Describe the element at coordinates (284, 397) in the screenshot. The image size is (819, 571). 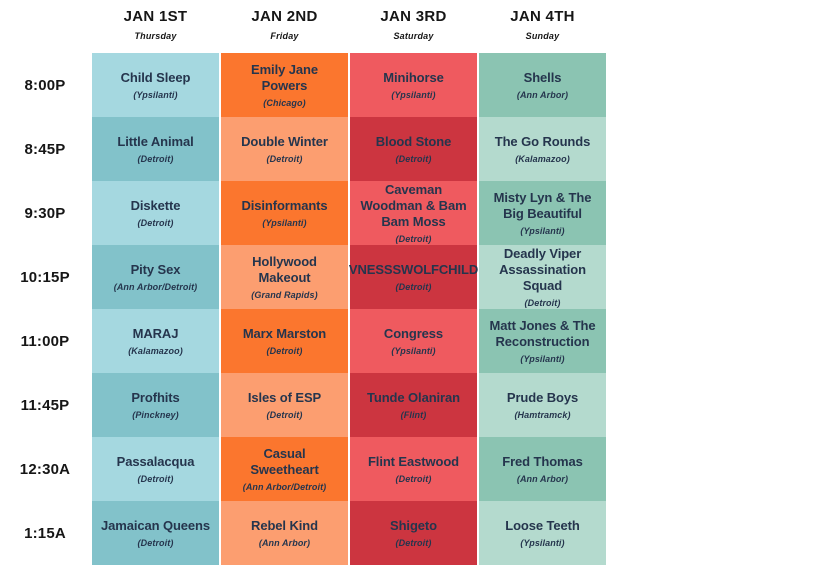
I see `band-name: Isles of ESP` at that location.